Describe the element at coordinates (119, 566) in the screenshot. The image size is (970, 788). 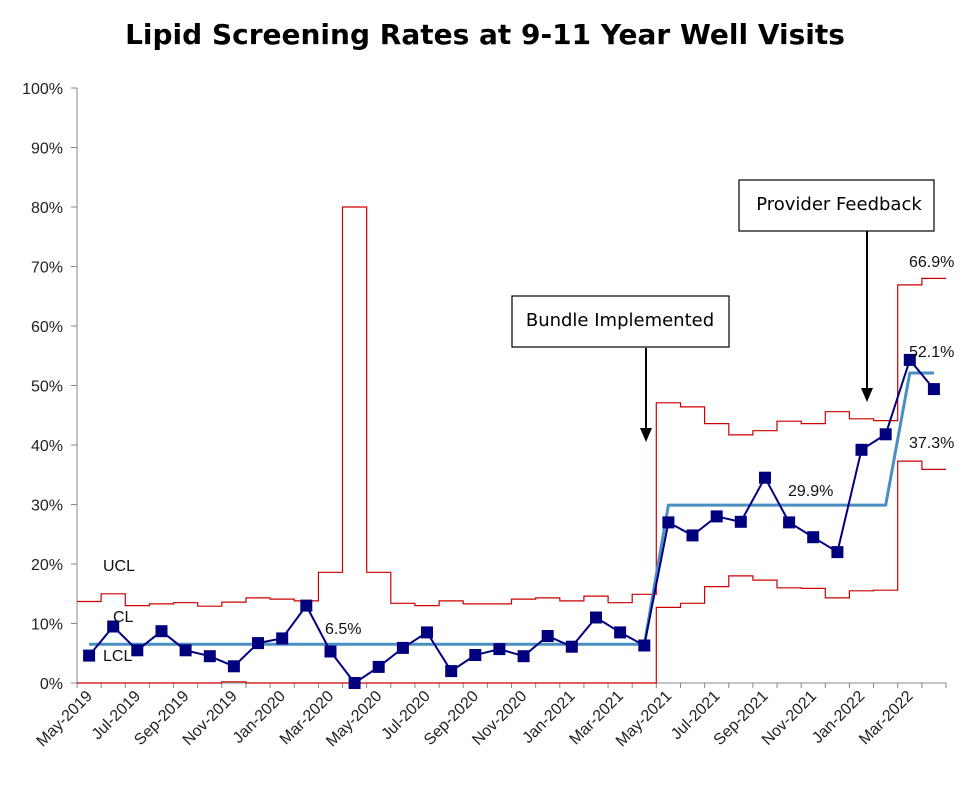
I see `ucl-label: UCL` at that location.